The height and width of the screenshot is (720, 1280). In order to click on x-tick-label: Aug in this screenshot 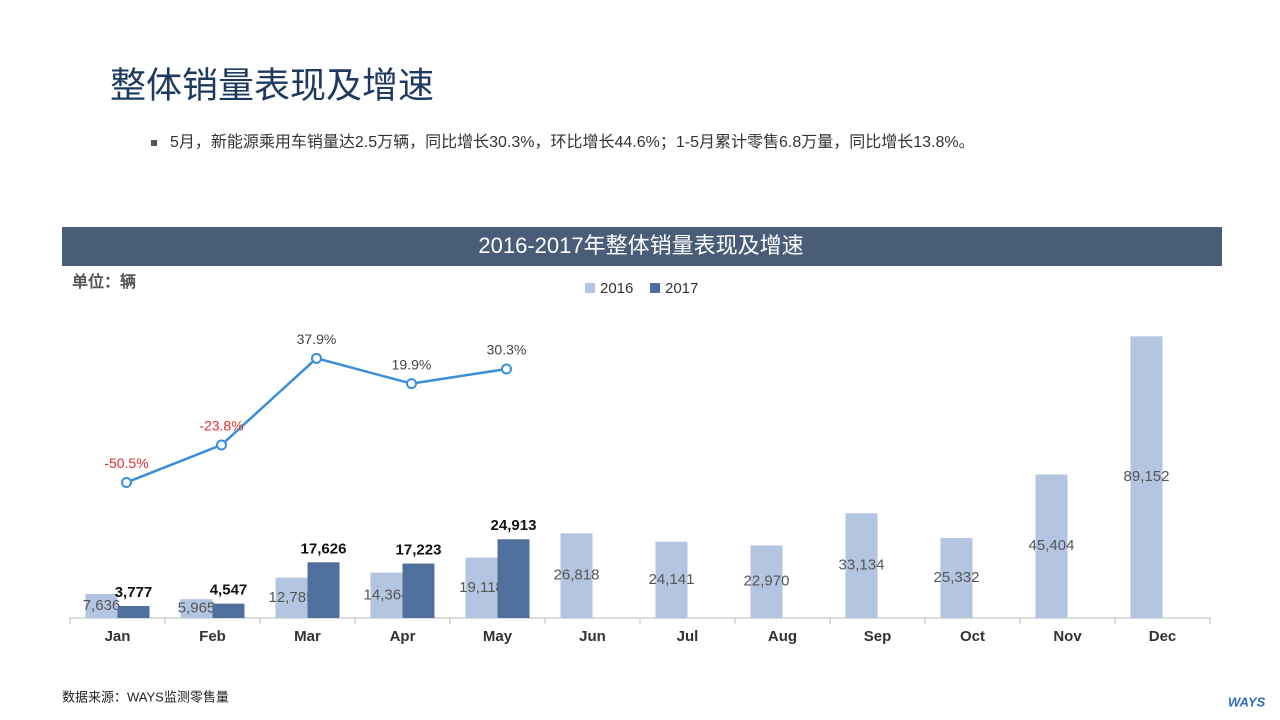, I will do `click(782, 636)`.